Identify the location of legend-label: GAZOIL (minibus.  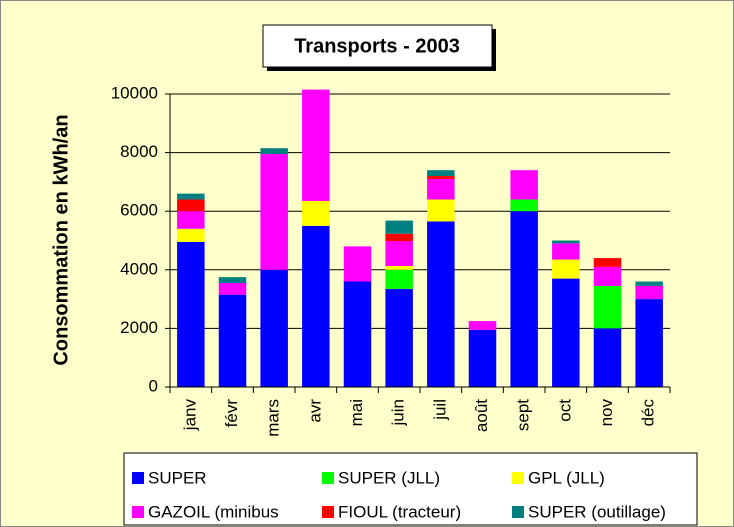
(213, 511).